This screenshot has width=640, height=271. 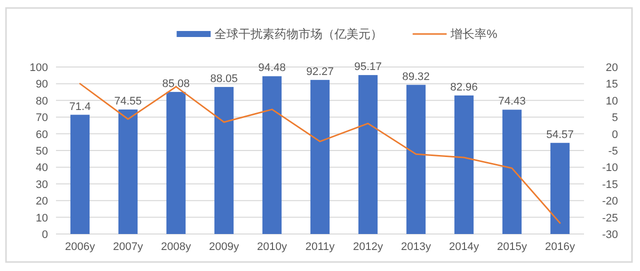 What do you see at coordinates (560, 134) in the screenshot?
I see `data-label: 54.57` at bounding box center [560, 134].